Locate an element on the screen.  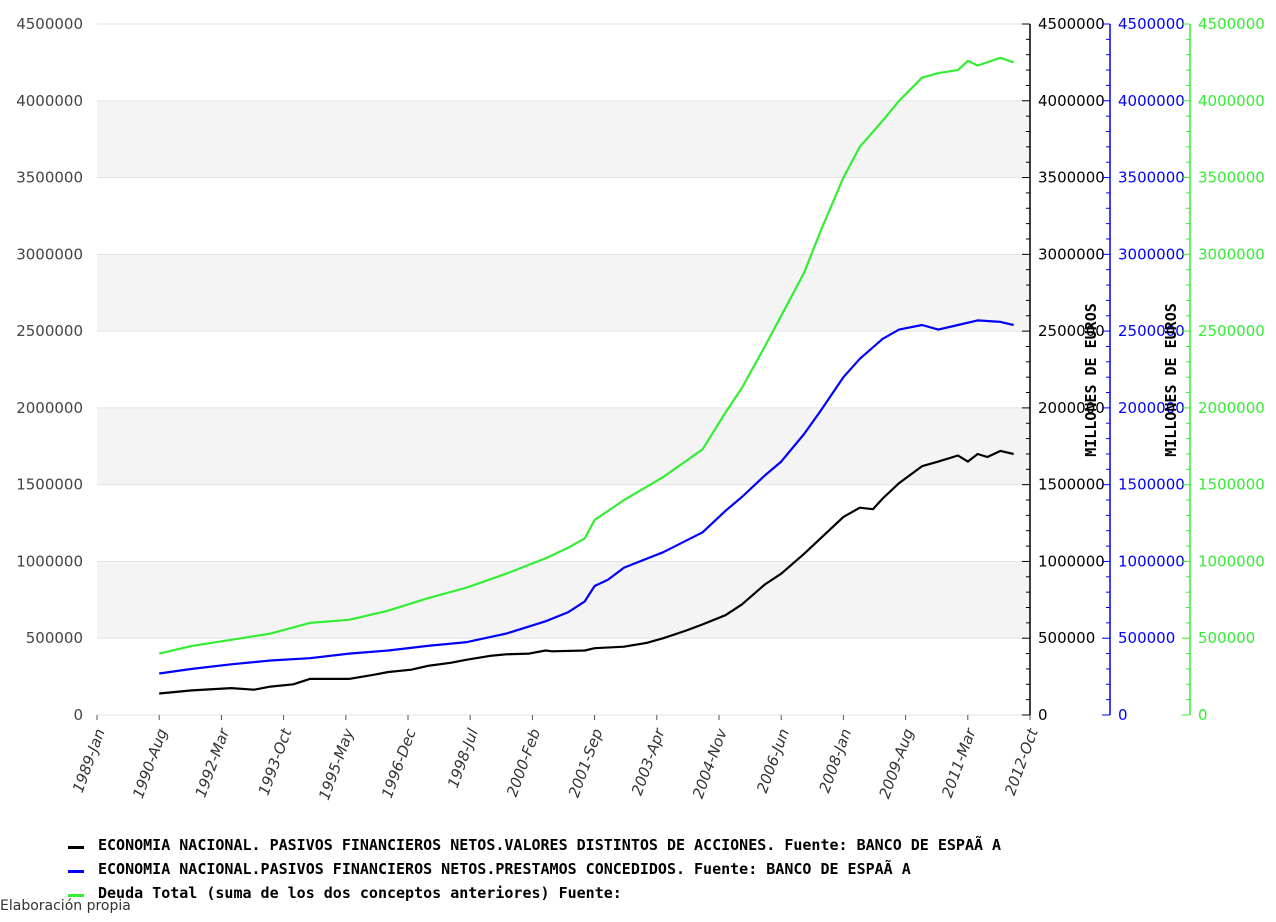
right-y-tick-label-3: 500000 is located at coordinates (1226, 638).